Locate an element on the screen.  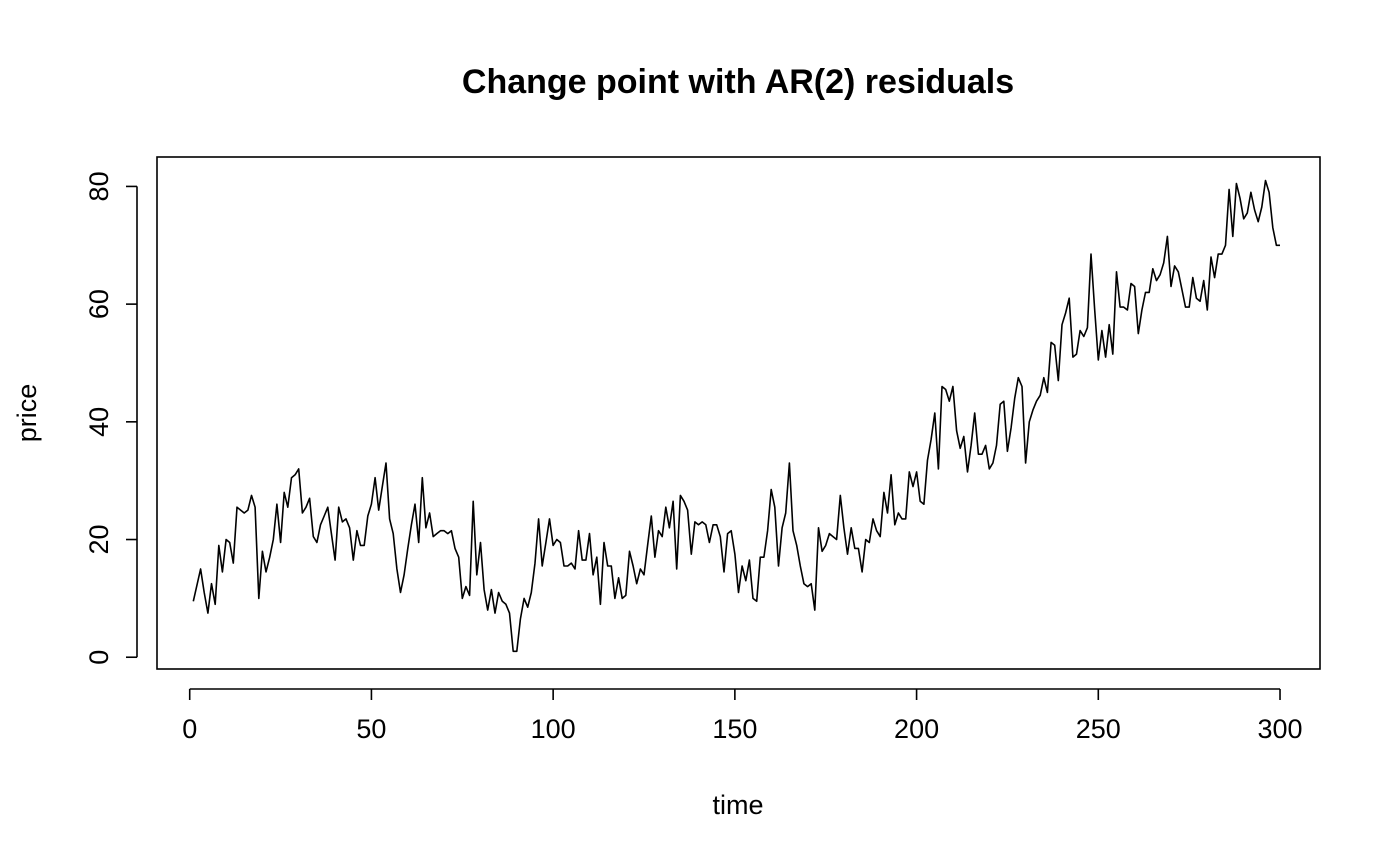
y-tick-label: 60 is located at coordinates (99, 304).